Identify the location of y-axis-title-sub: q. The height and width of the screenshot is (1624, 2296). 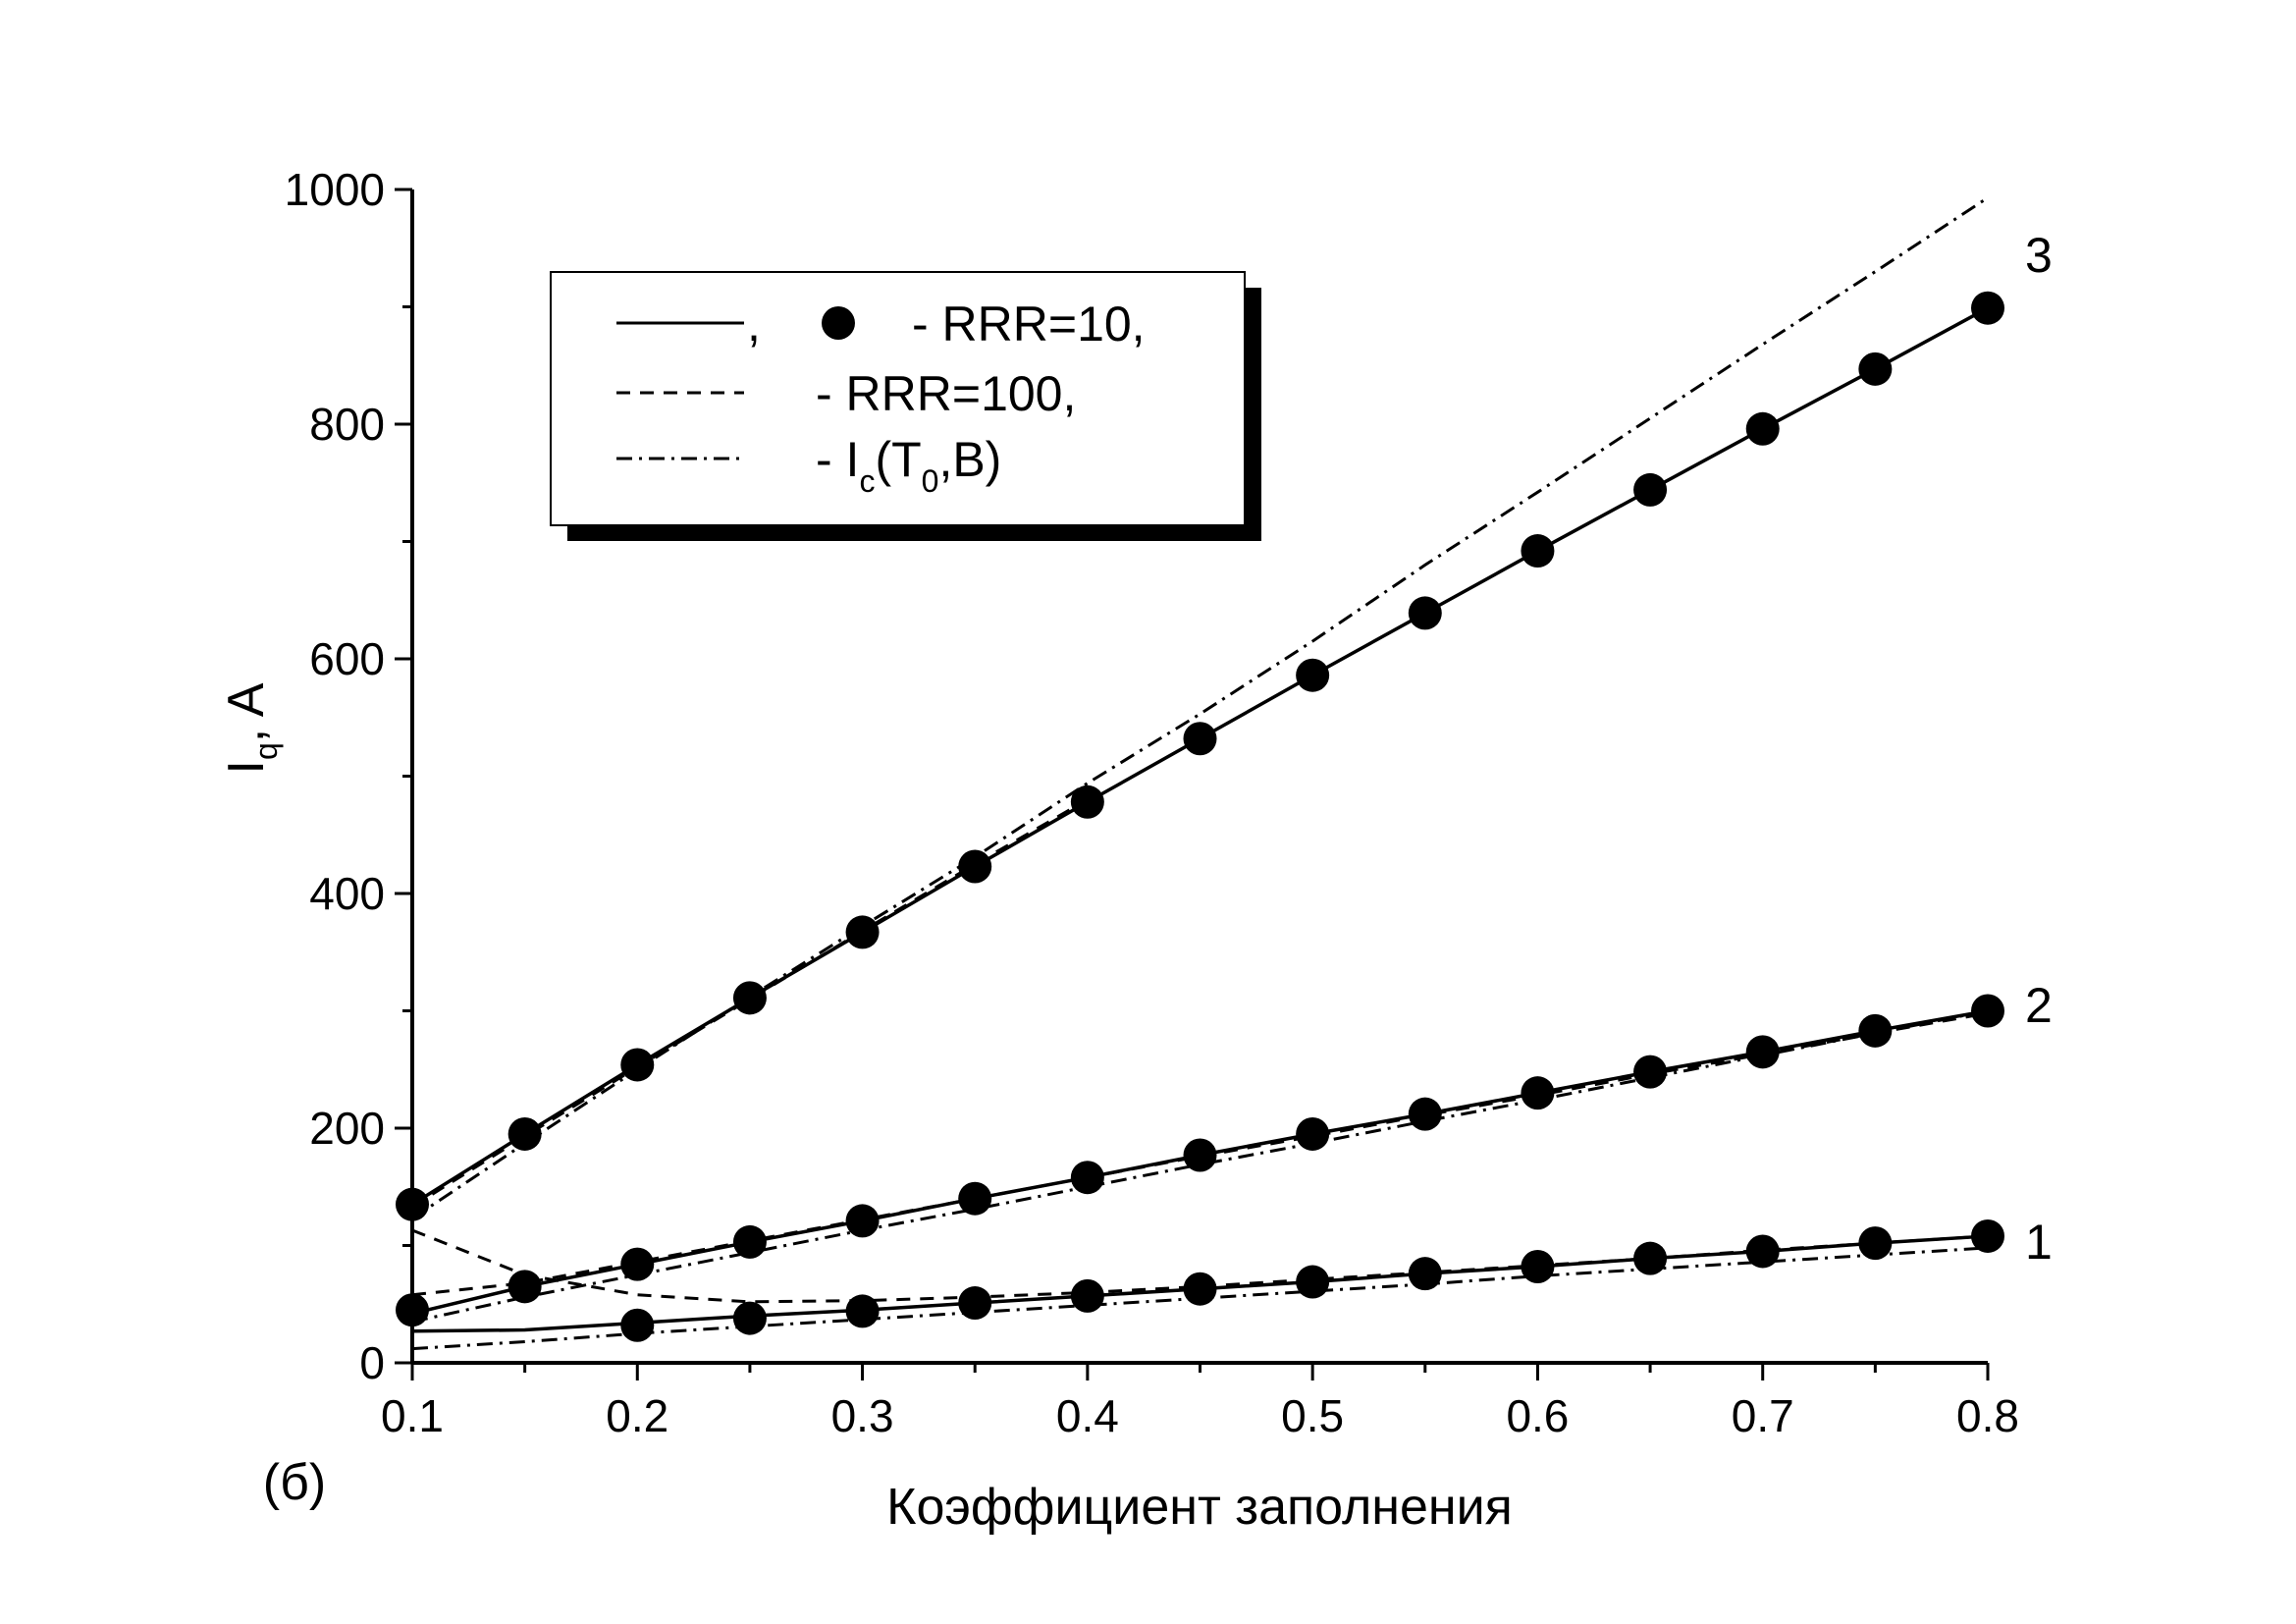
(266, 751).